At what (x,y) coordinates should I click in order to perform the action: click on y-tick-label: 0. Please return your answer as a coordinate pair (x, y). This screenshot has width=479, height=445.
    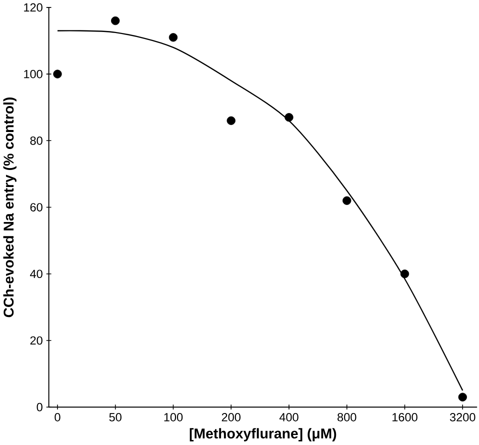
    Looking at the image, I should click on (39, 407).